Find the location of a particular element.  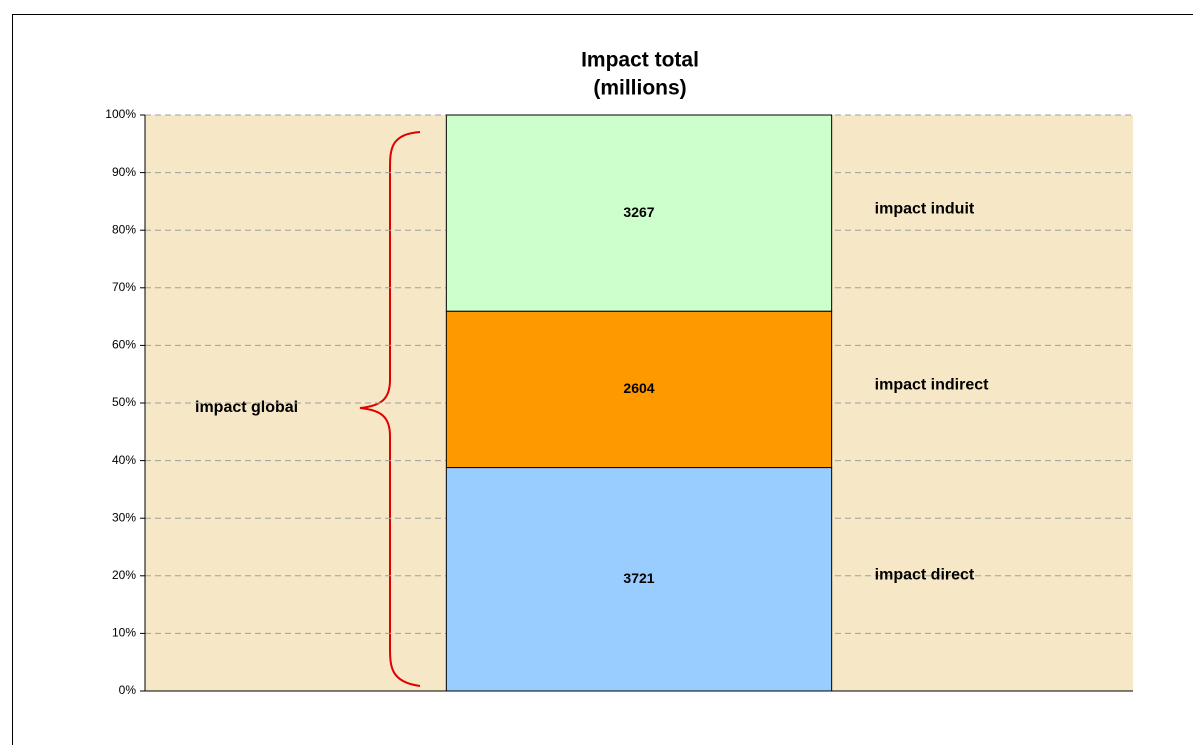

y-tick-label: 50% is located at coordinates (124, 402).